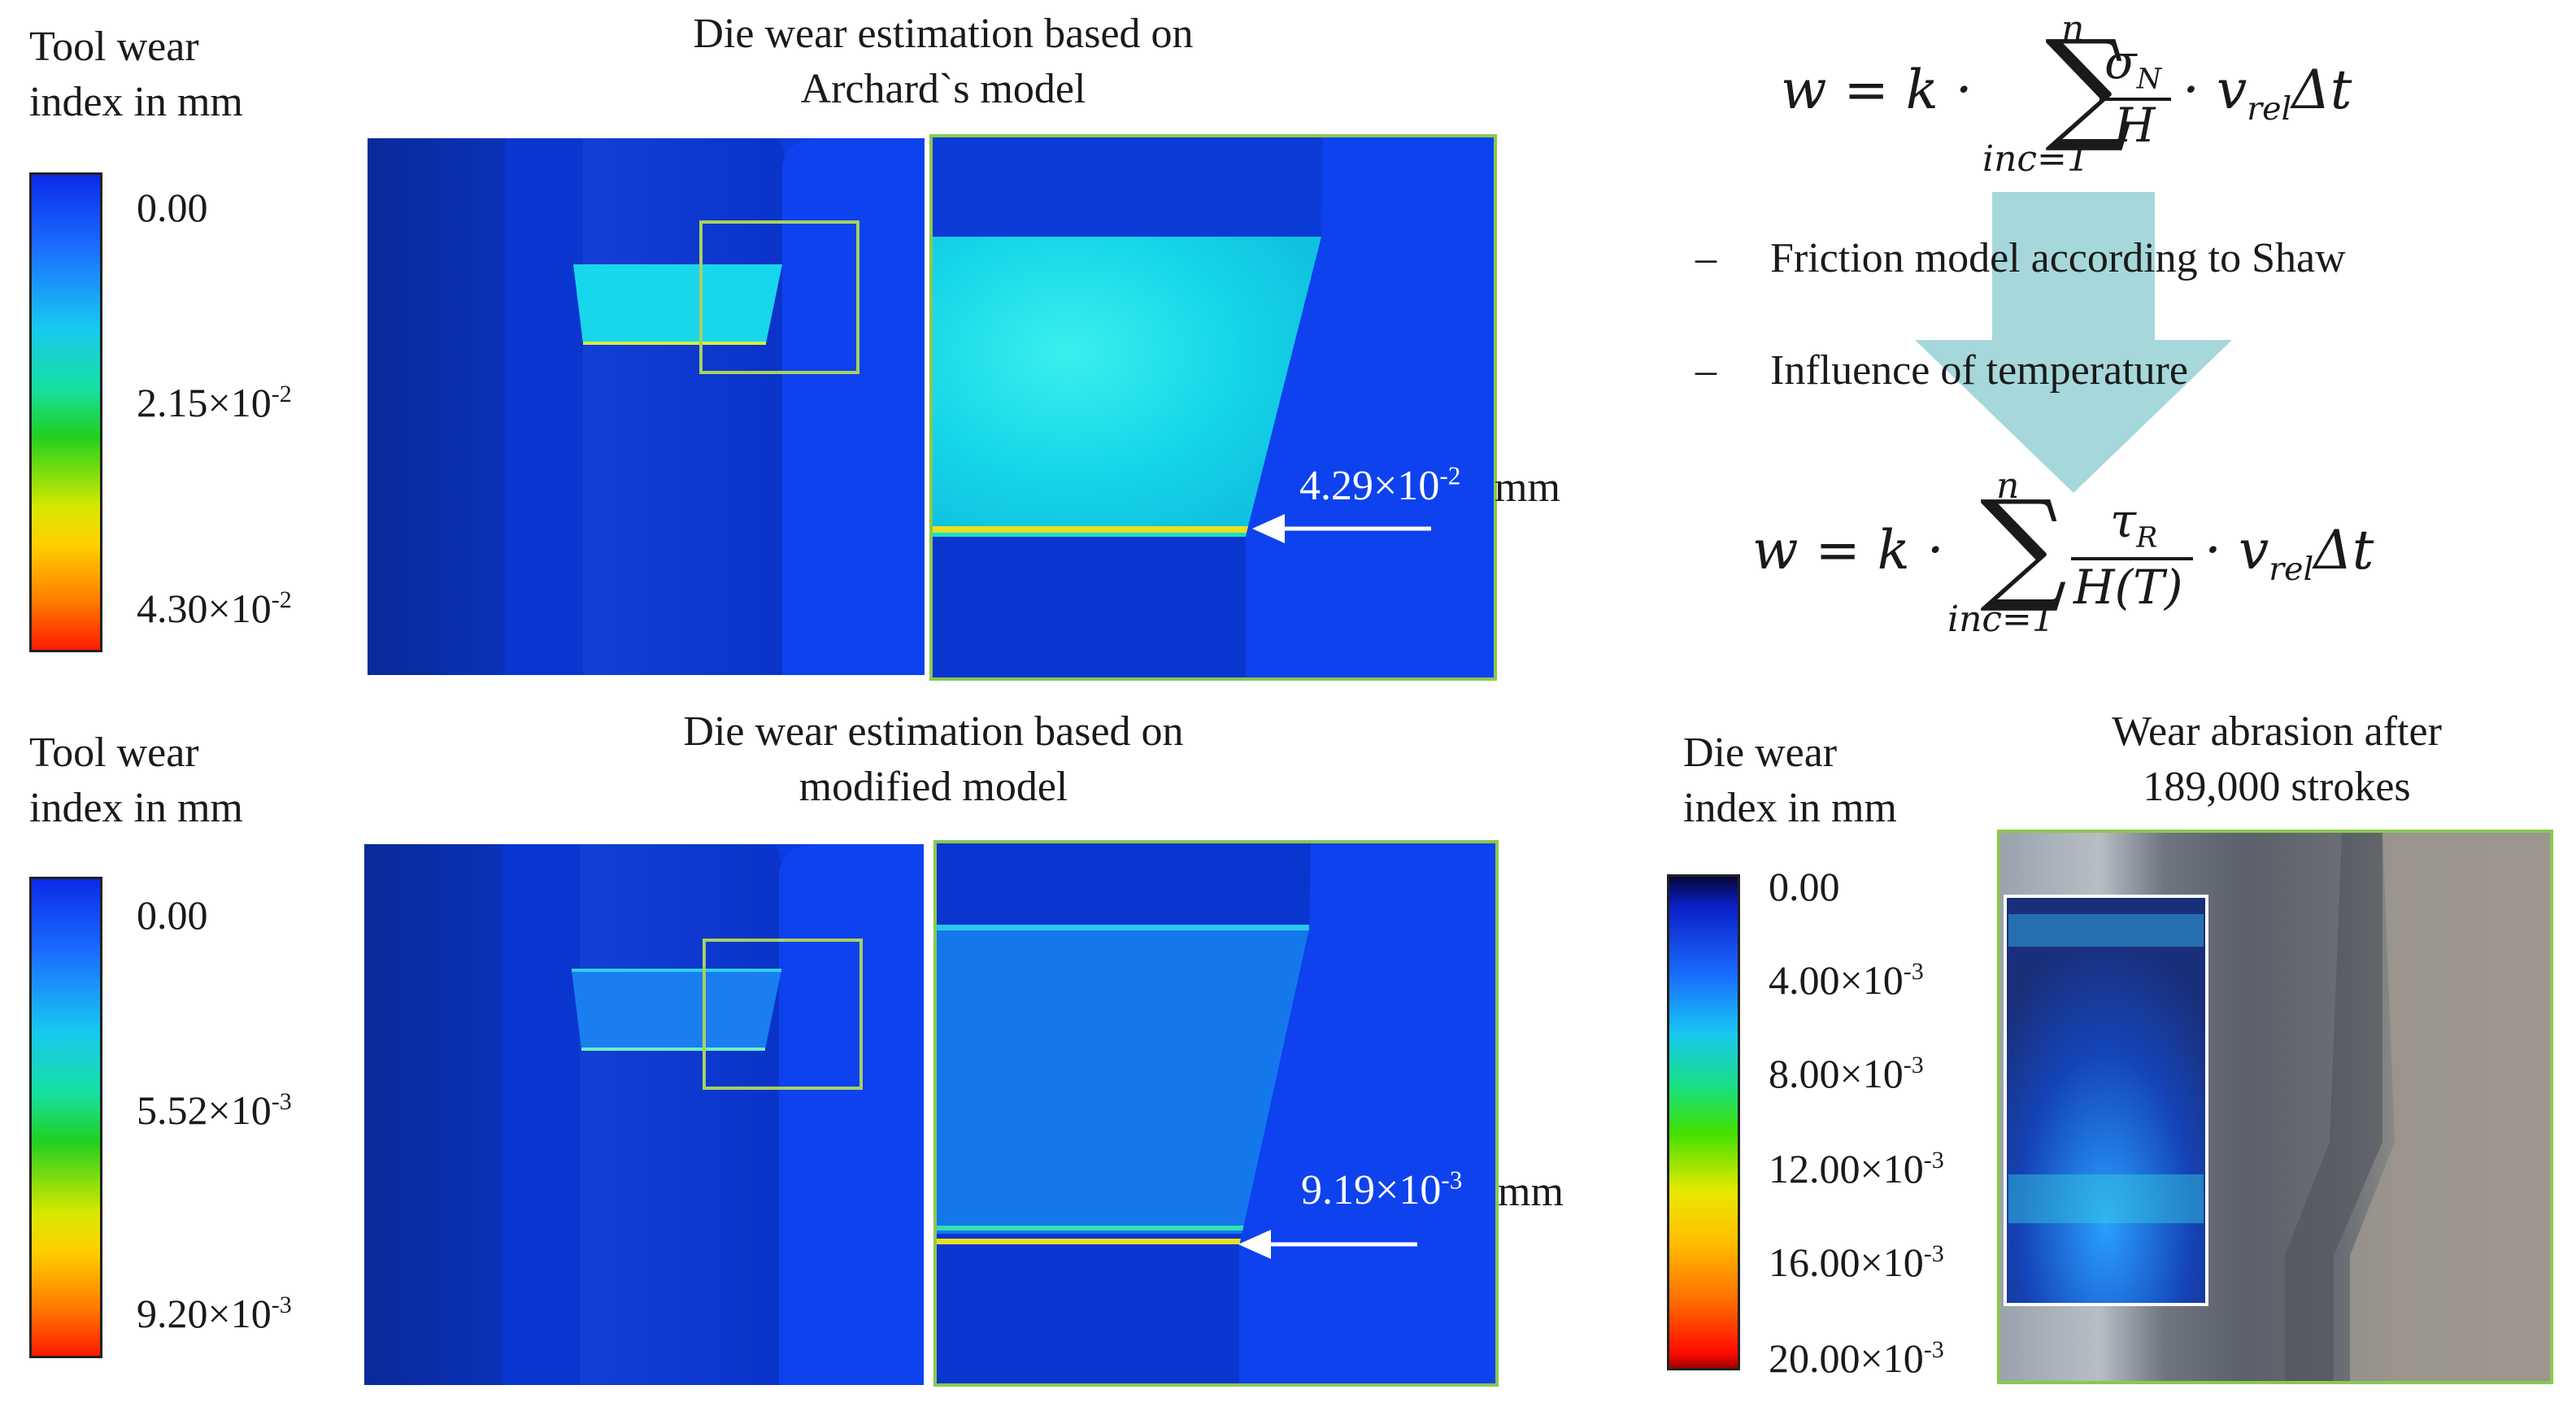 The height and width of the screenshot is (1420, 2576). What do you see at coordinates (215, 608) in the screenshot?
I see `top-tick-2: 4.30×10⁻²` at bounding box center [215, 608].